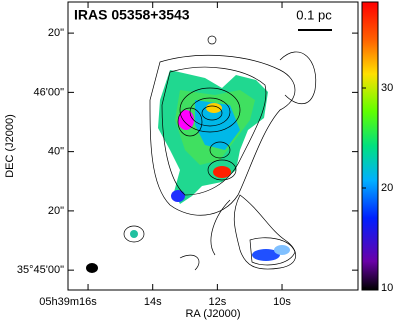 This screenshot has width=396, height=322. Describe the element at coordinates (49, 92) in the screenshot. I see `y-tick-label: 46'00"` at that location.